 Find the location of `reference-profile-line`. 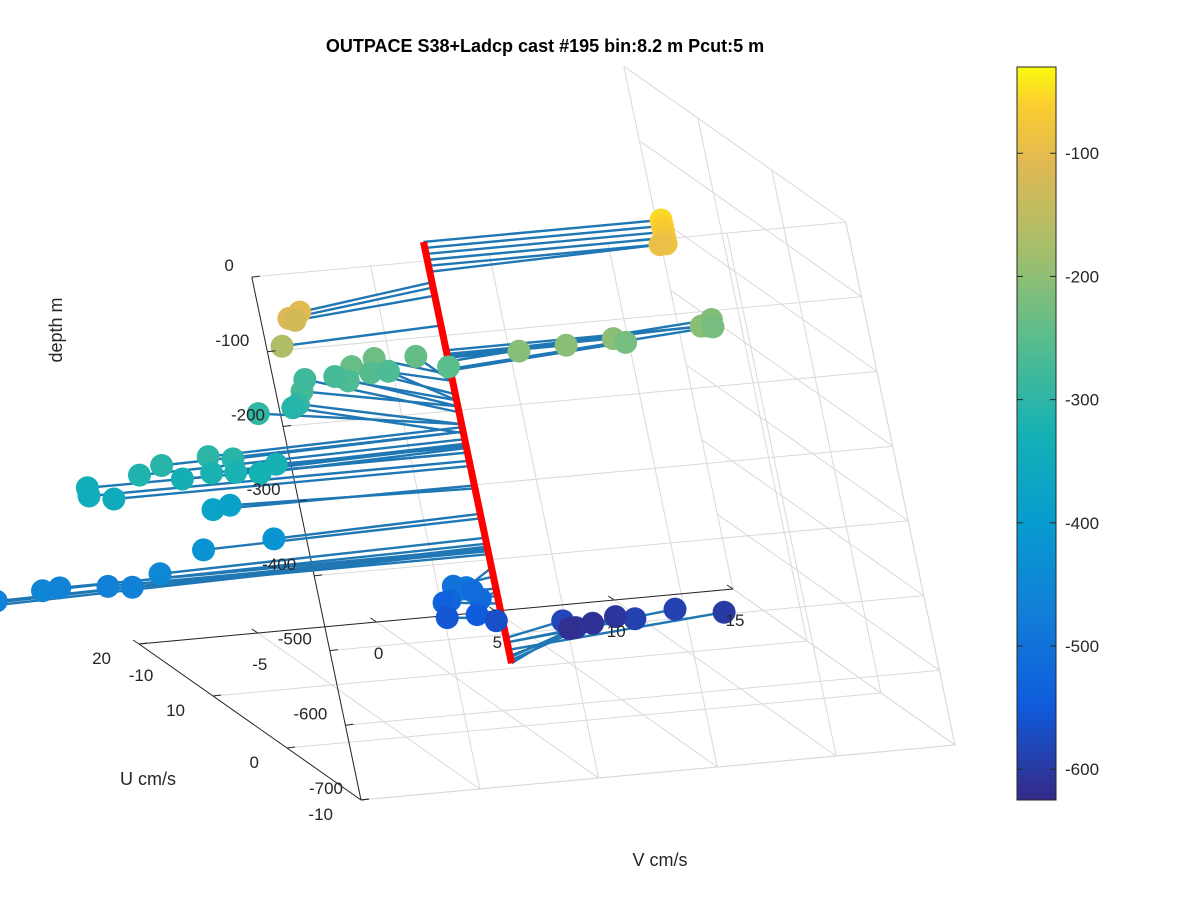

reference-profile-line is located at coordinates (467, 452).